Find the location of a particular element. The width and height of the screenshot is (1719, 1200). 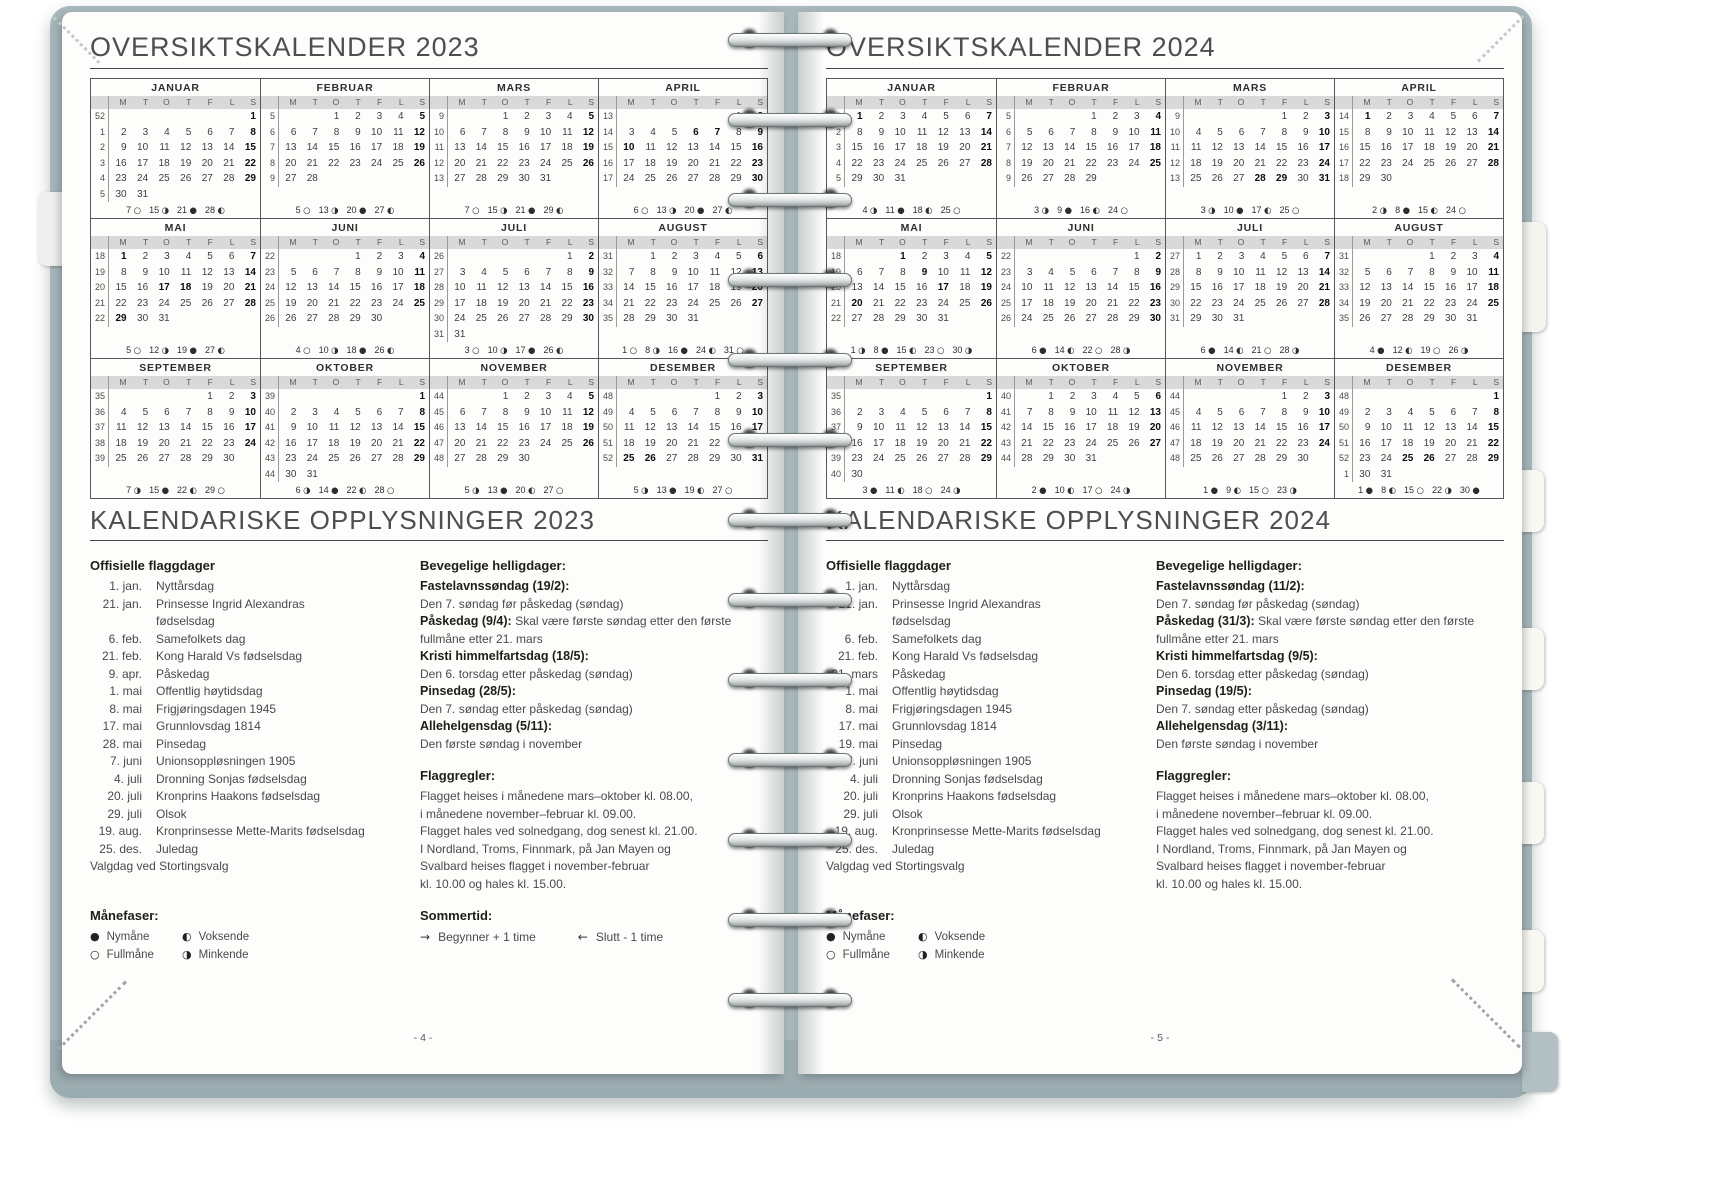

moon-entry: 19 ◐ is located at coordinates (694, 490).